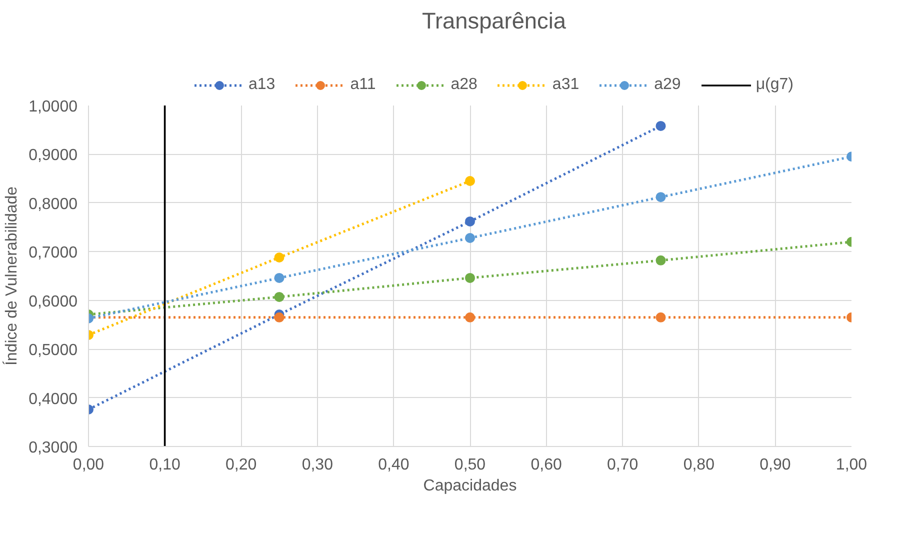 This screenshot has height=550, width=924. What do you see at coordinates (394, 465) in the screenshot?
I see `x-tick-label: 0,40` at bounding box center [394, 465].